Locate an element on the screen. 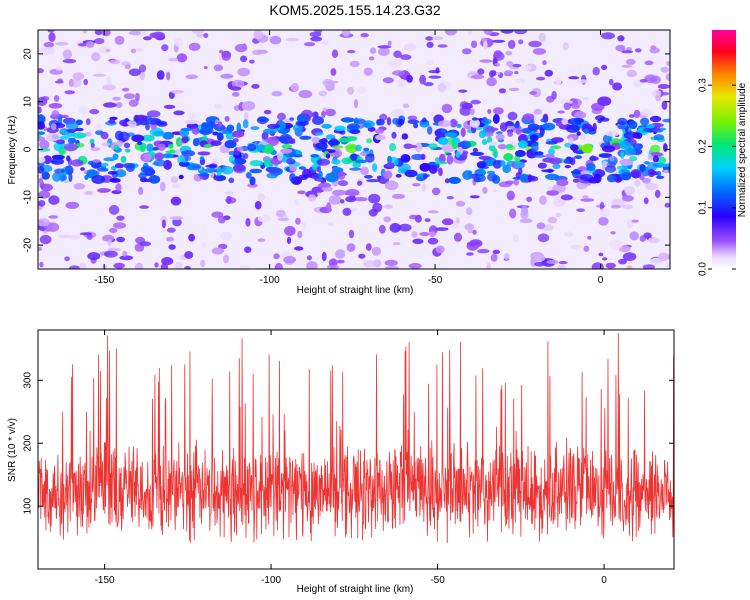 This screenshot has width=750, height=600. heatmap-y-tick-label: 20 is located at coordinates (28, 54).